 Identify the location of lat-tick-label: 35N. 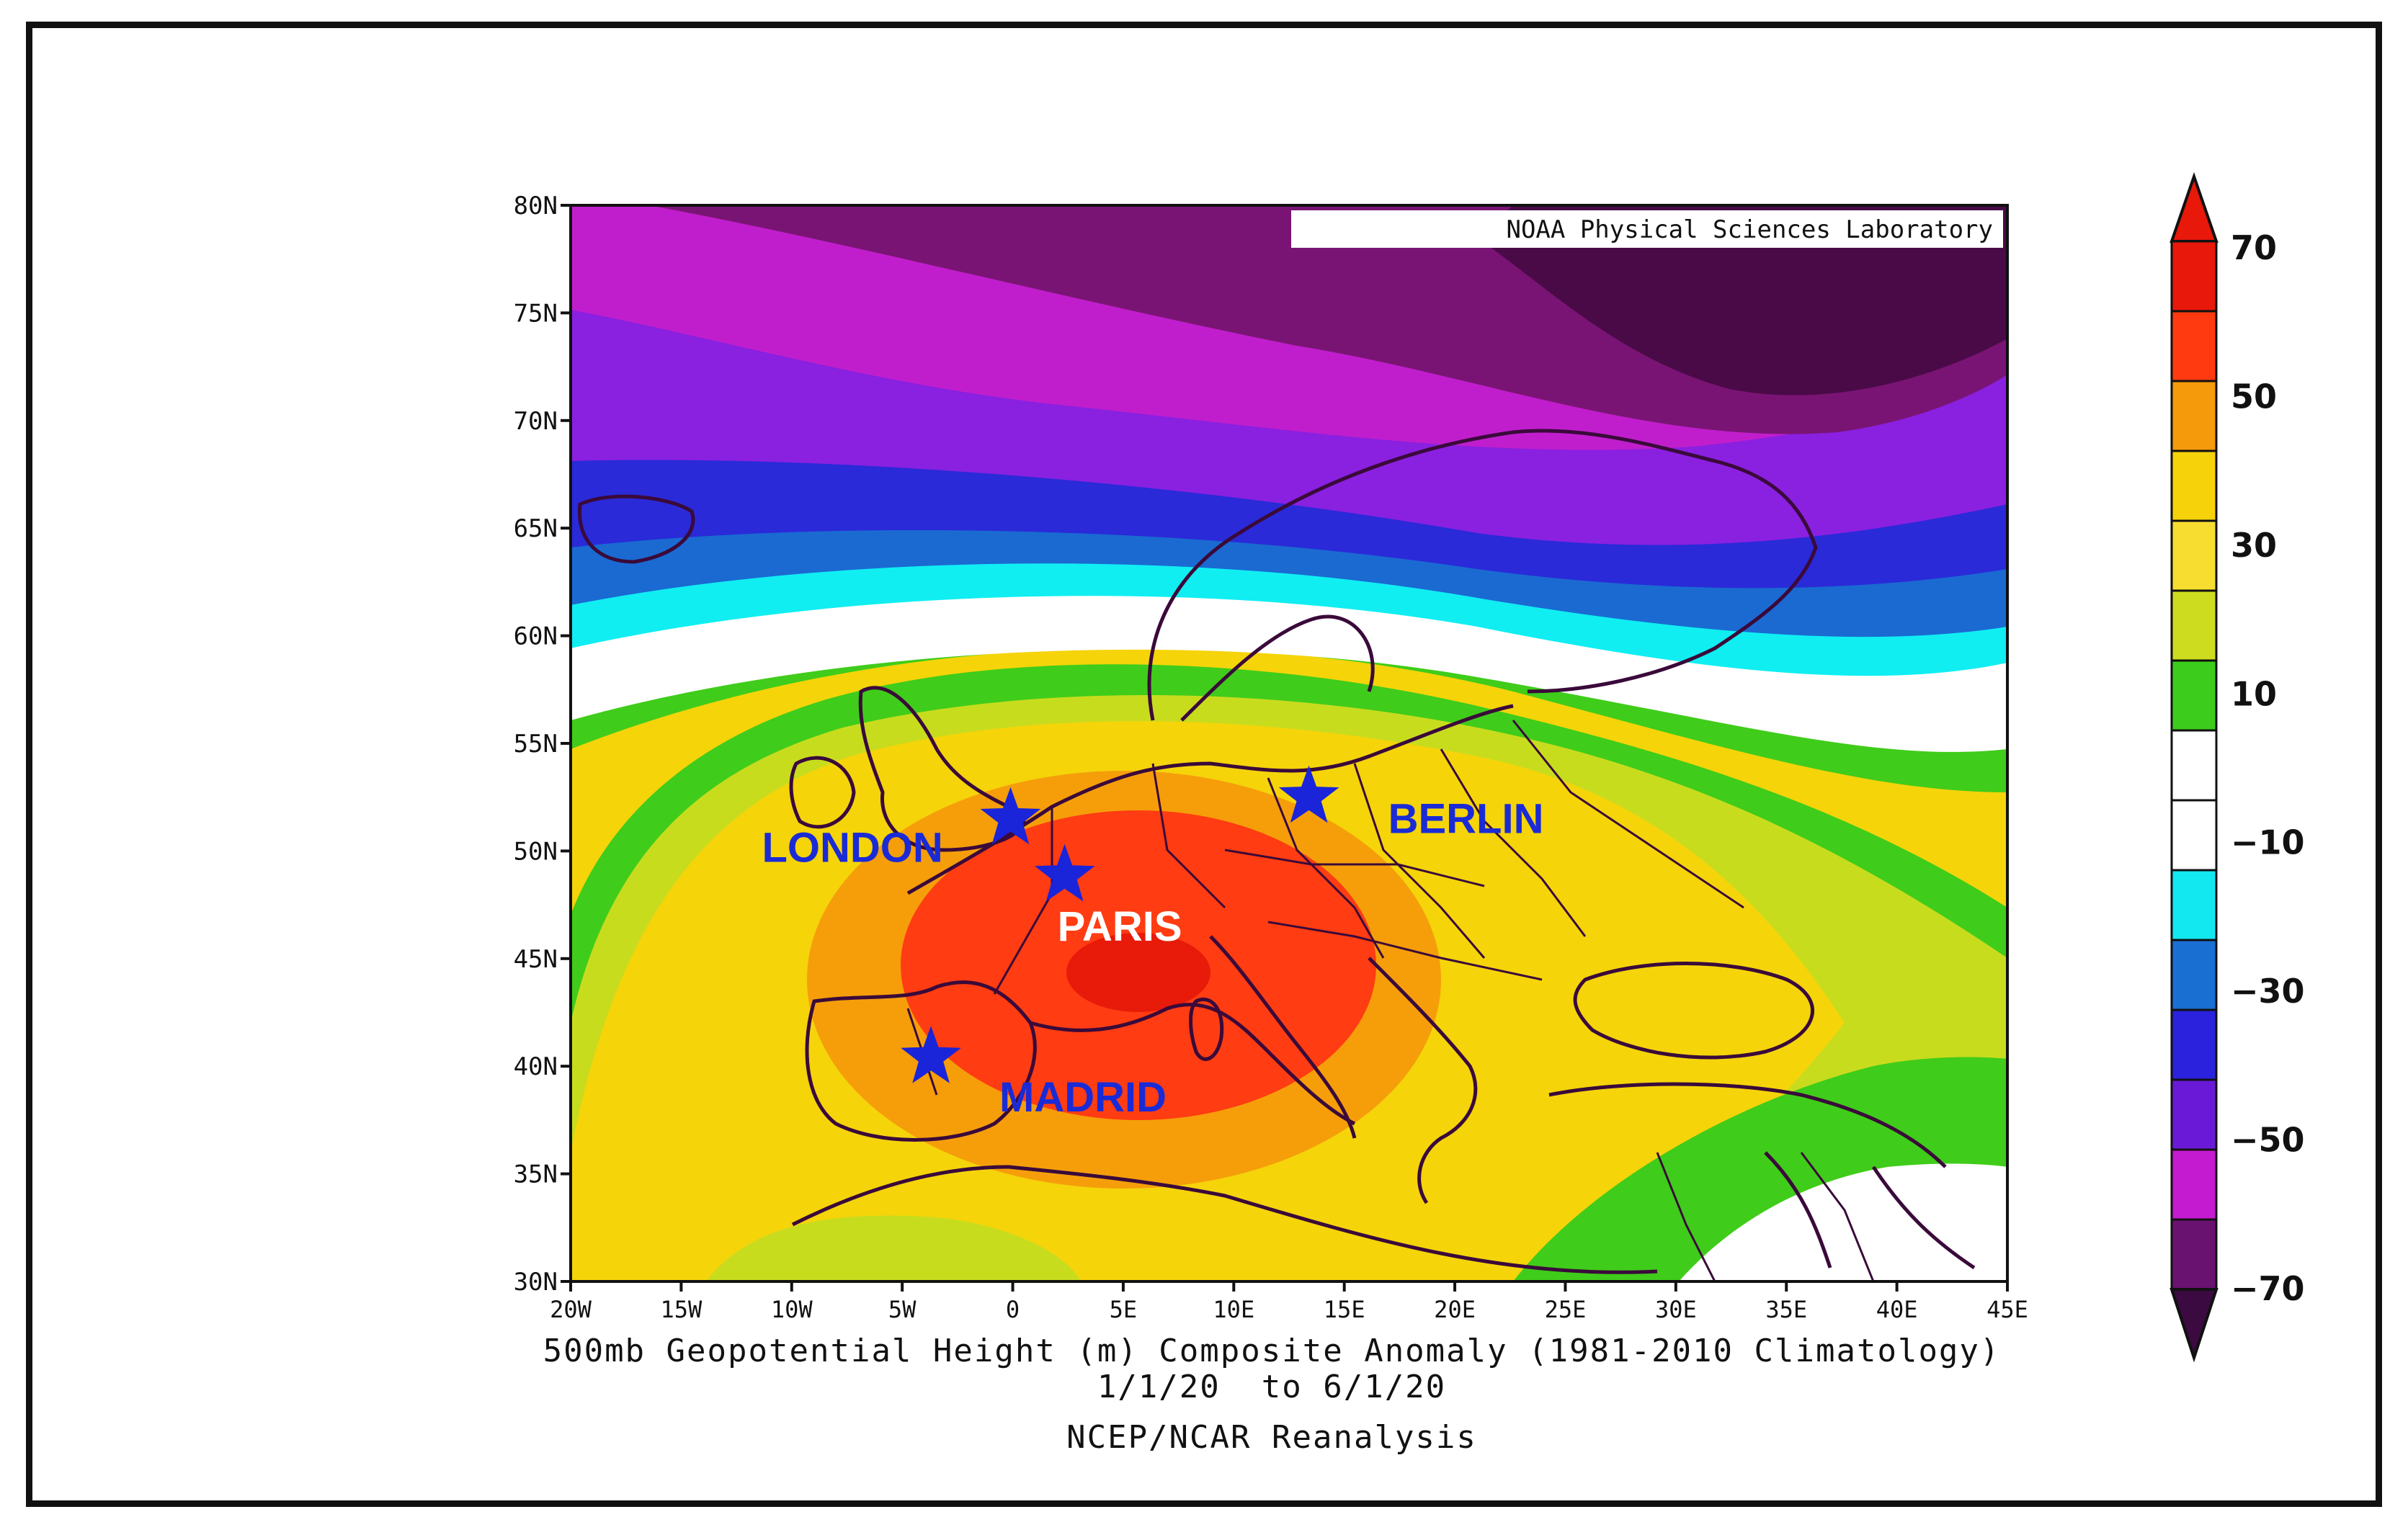
(536, 1174).